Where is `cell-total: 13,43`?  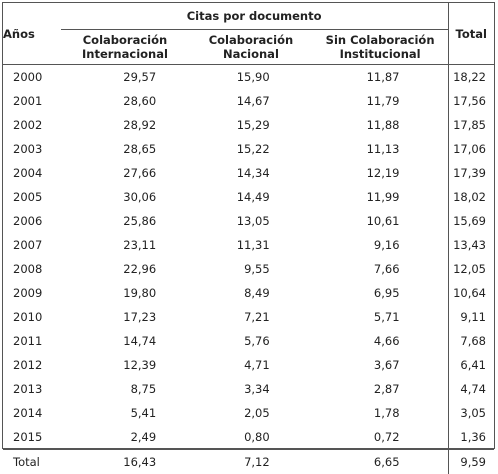 cell-total: 13,43 is located at coordinates (471, 245).